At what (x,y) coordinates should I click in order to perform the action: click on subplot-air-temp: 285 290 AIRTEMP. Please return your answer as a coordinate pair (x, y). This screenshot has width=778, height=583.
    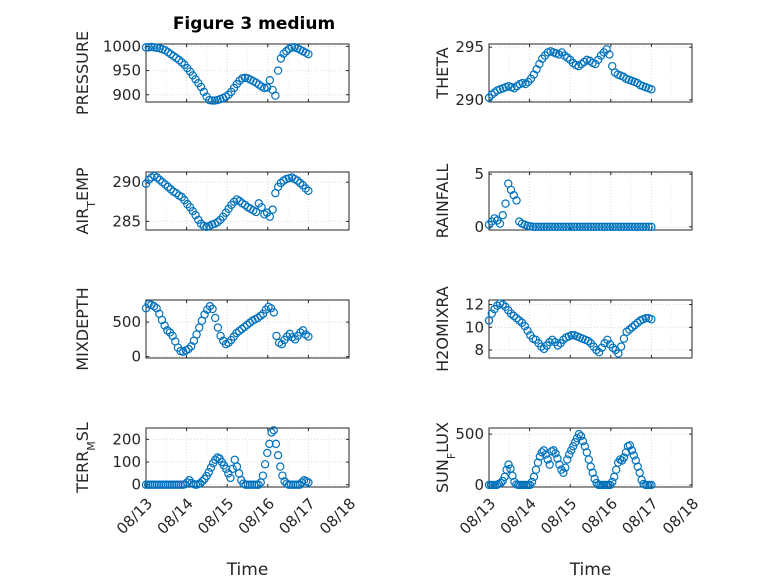
    Looking at the image, I should click on (211, 201).